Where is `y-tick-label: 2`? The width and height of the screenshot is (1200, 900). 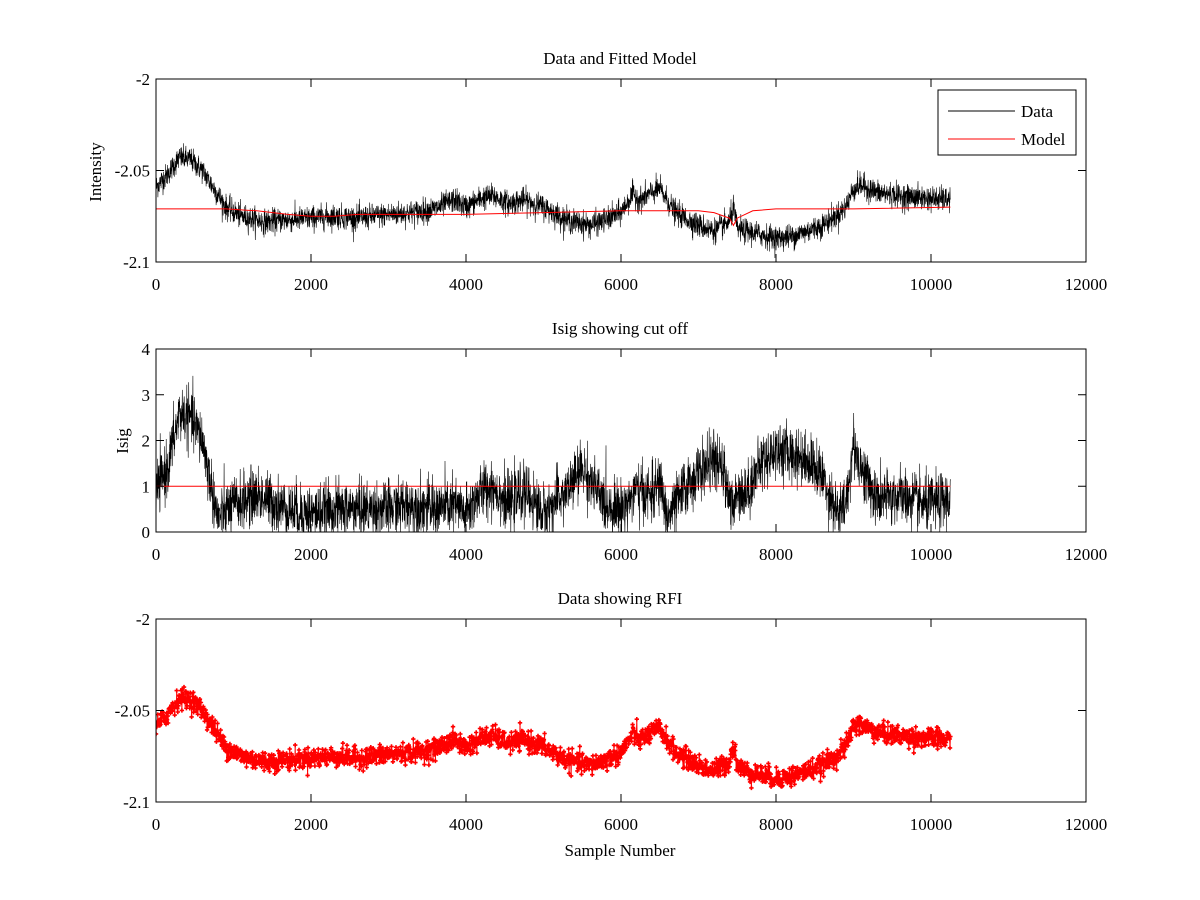
y-tick-label: 2 is located at coordinates (146, 441).